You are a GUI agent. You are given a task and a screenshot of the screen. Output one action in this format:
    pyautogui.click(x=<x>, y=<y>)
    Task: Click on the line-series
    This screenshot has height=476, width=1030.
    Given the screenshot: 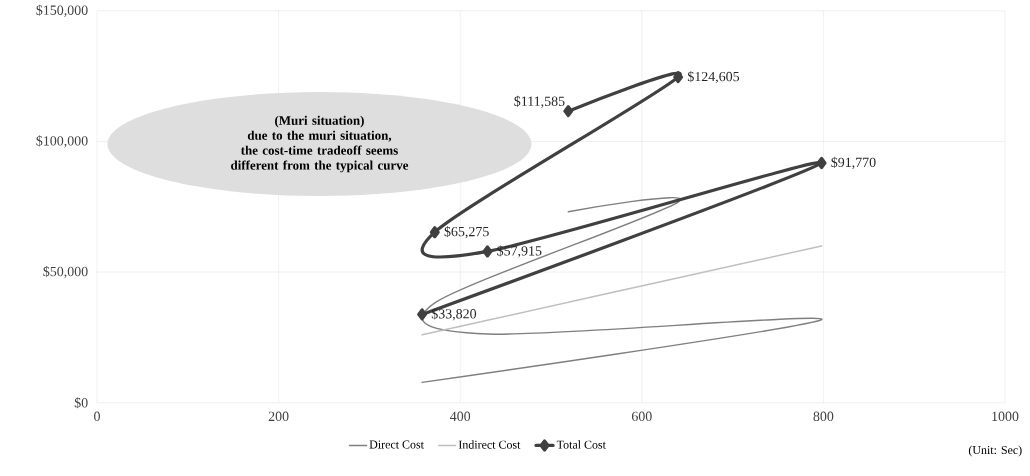 What is the action you would take?
    pyautogui.click(x=622, y=290)
    